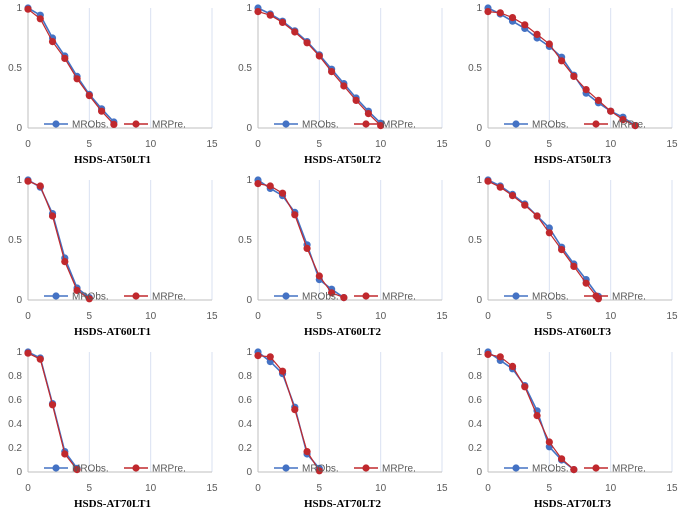 Image resolution: width=685 pixels, height=518 pixels. What do you see at coordinates (572, 504) in the screenshot?
I see `chart-title: HSDS-AT70LT3` at bounding box center [572, 504].